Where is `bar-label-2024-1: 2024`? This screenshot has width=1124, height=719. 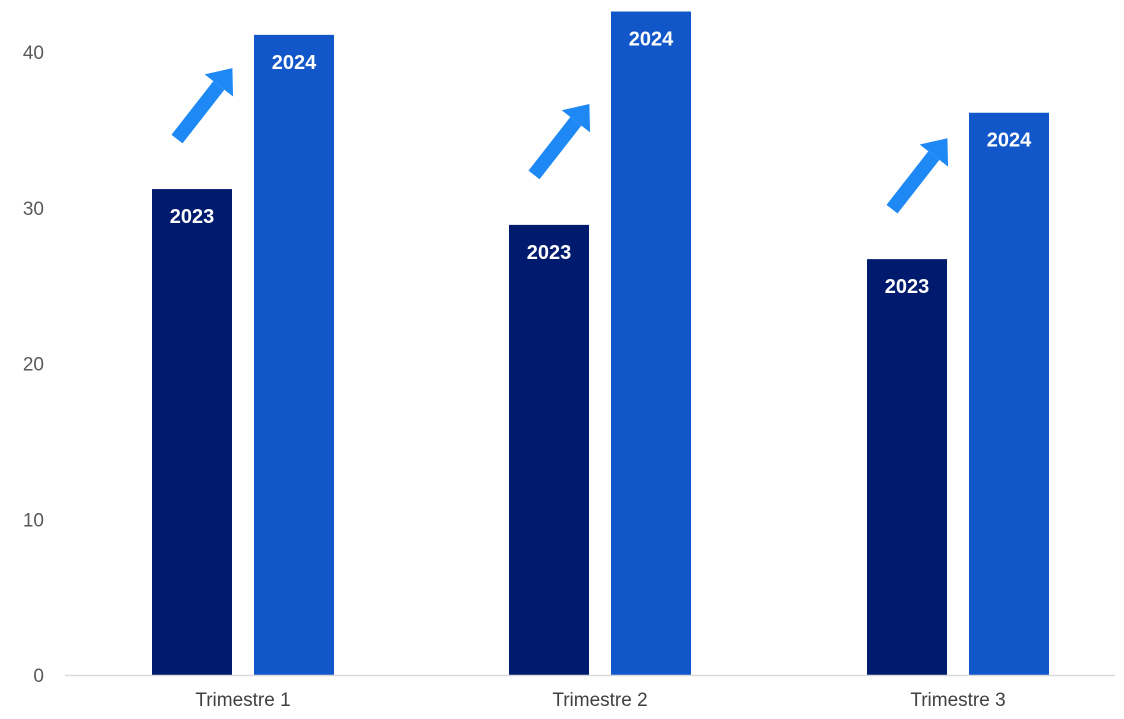 bar-label-2024-1: 2024 is located at coordinates (294, 63).